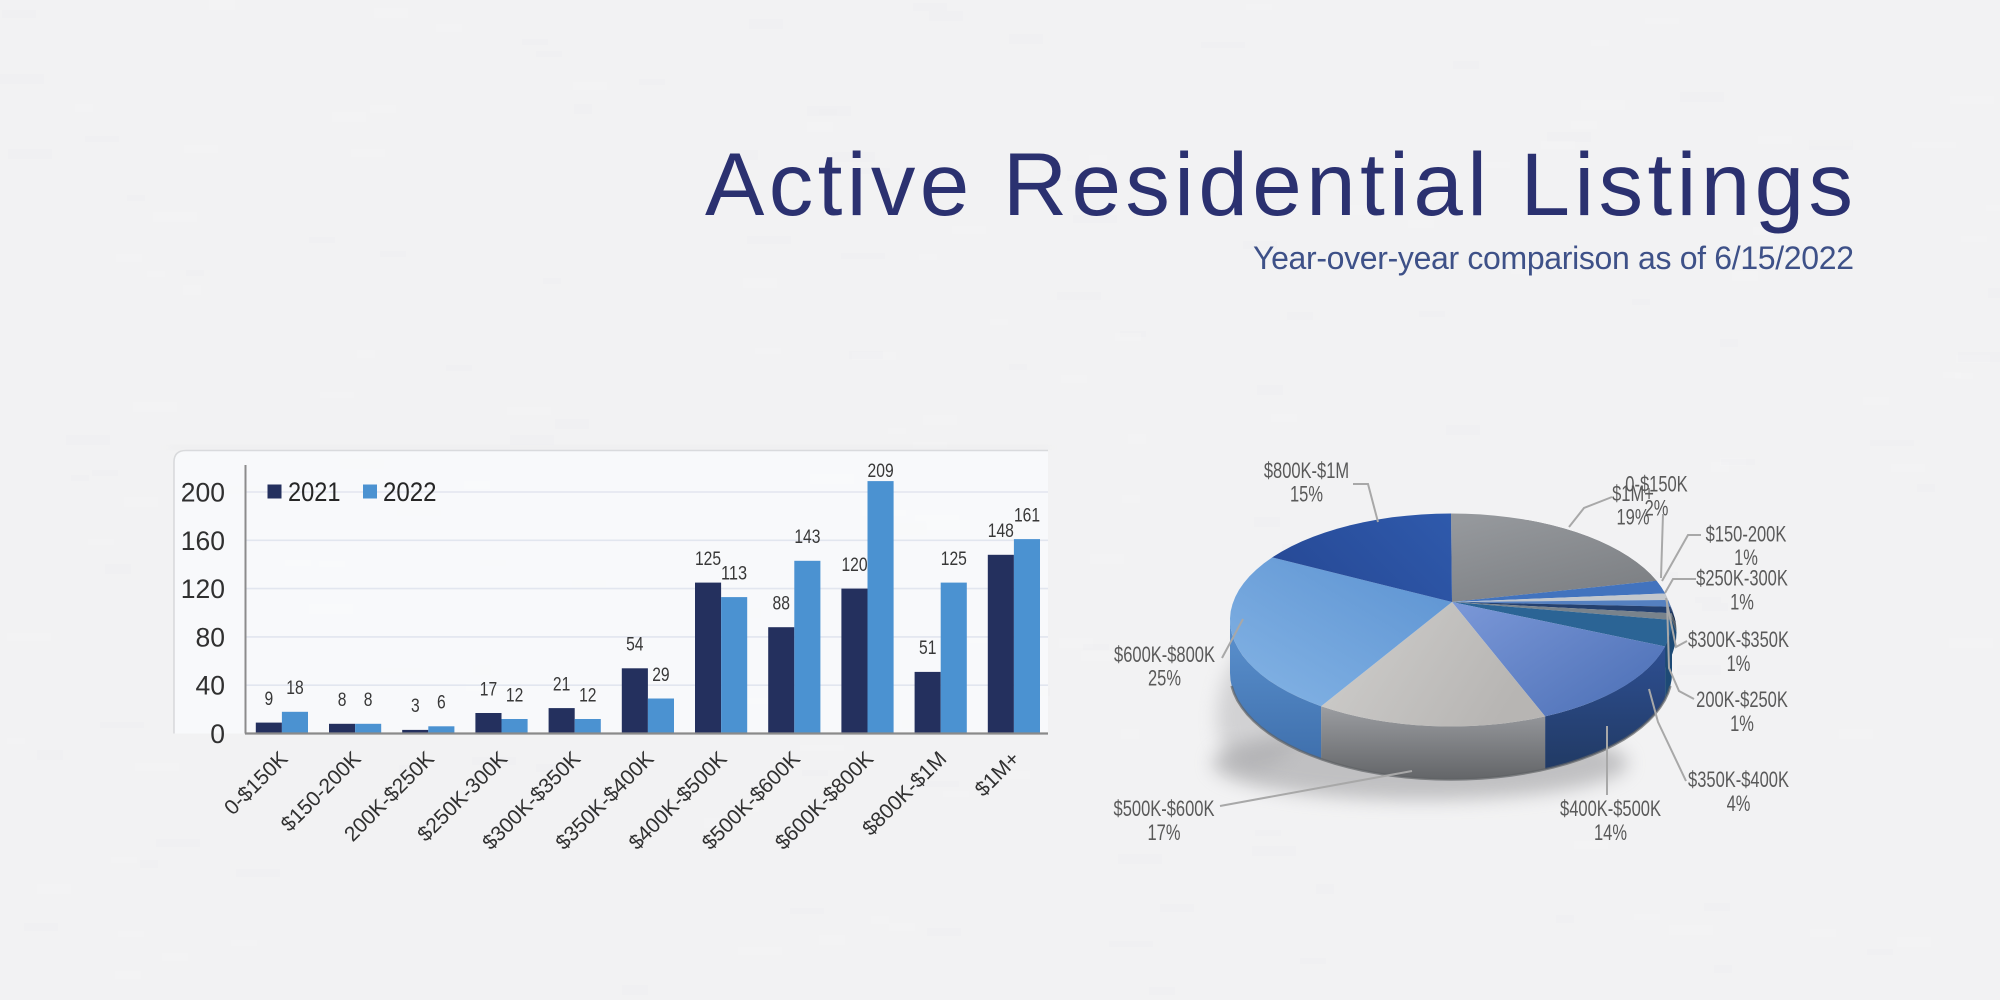 The height and width of the screenshot is (1000, 2000). What do you see at coordinates (294, 688) in the screenshot?
I see `svg-text: 18` at bounding box center [294, 688].